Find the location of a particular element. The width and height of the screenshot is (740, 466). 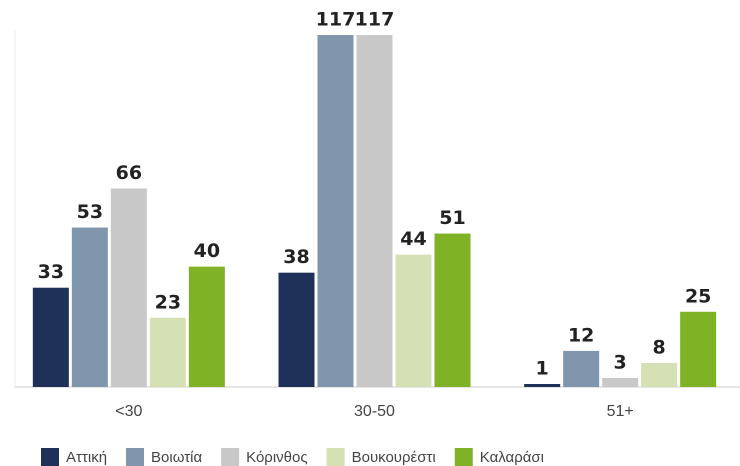

data-label: 8 is located at coordinates (659, 347).